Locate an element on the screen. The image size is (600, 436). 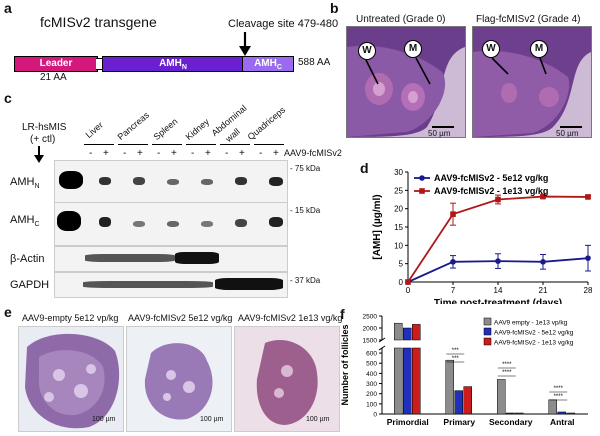
tissue-label-quadriceps: Quadriceps is located at coordinates (266, 123).